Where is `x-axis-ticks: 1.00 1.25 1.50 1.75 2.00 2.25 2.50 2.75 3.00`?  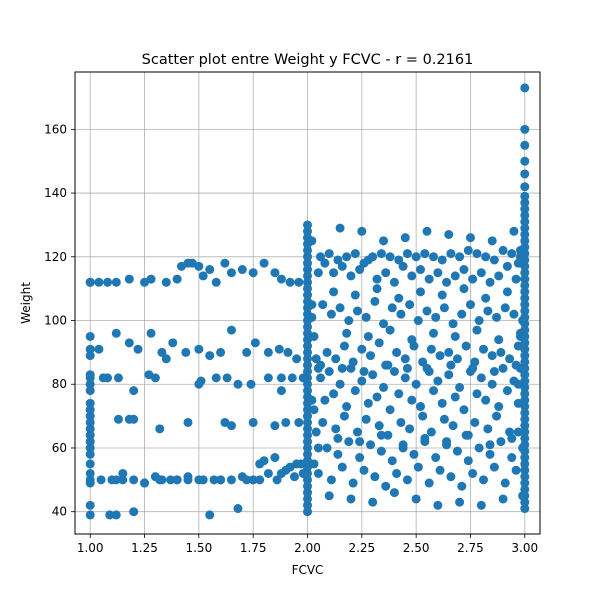 x-axis-ticks: 1.00 1.25 1.50 1.75 2.00 2.25 2.50 2.75 3.00 is located at coordinates (307, 544).